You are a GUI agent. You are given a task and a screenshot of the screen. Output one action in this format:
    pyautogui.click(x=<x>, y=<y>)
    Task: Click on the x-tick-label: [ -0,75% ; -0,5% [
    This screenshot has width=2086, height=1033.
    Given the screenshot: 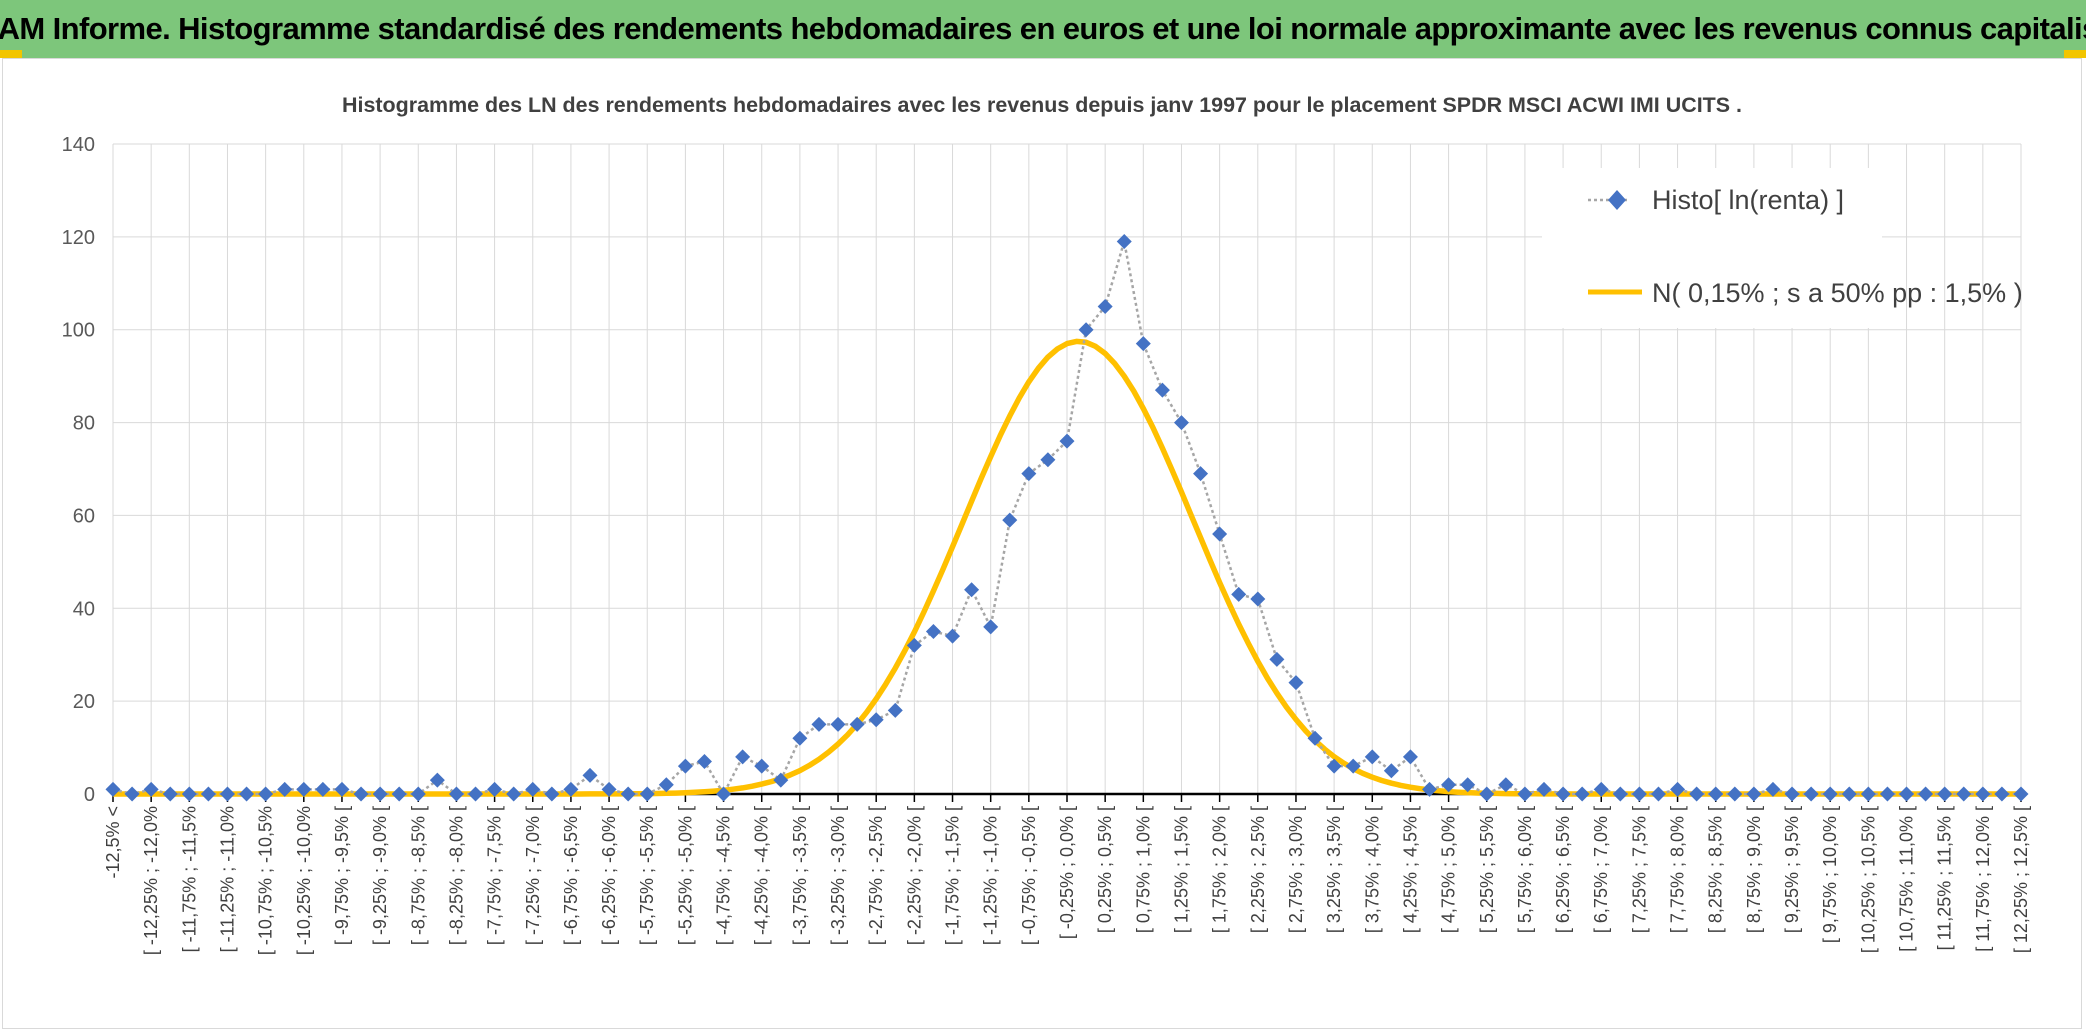 What is the action you would take?
    pyautogui.click(x=1029, y=875)
    